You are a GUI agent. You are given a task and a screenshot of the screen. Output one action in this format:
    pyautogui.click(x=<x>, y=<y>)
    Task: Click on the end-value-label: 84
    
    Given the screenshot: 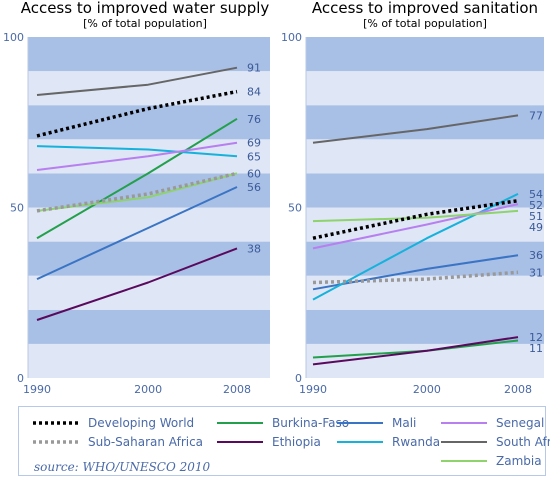 What is the action you would take?
    pyautogui.click(x=254, y=92)
    